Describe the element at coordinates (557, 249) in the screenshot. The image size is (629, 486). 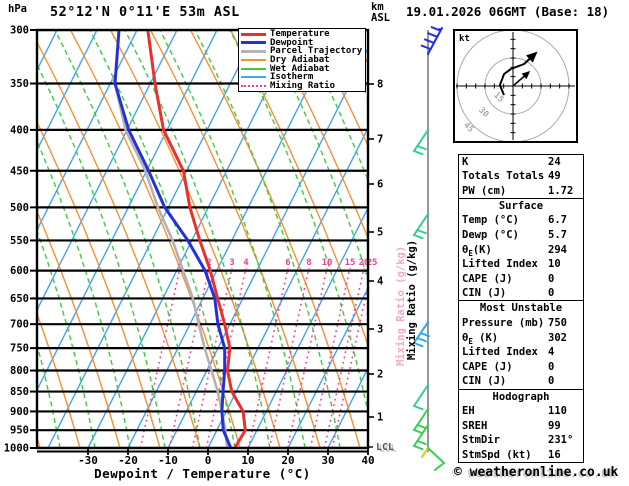
I see `stats-row-value: 294` at that location.